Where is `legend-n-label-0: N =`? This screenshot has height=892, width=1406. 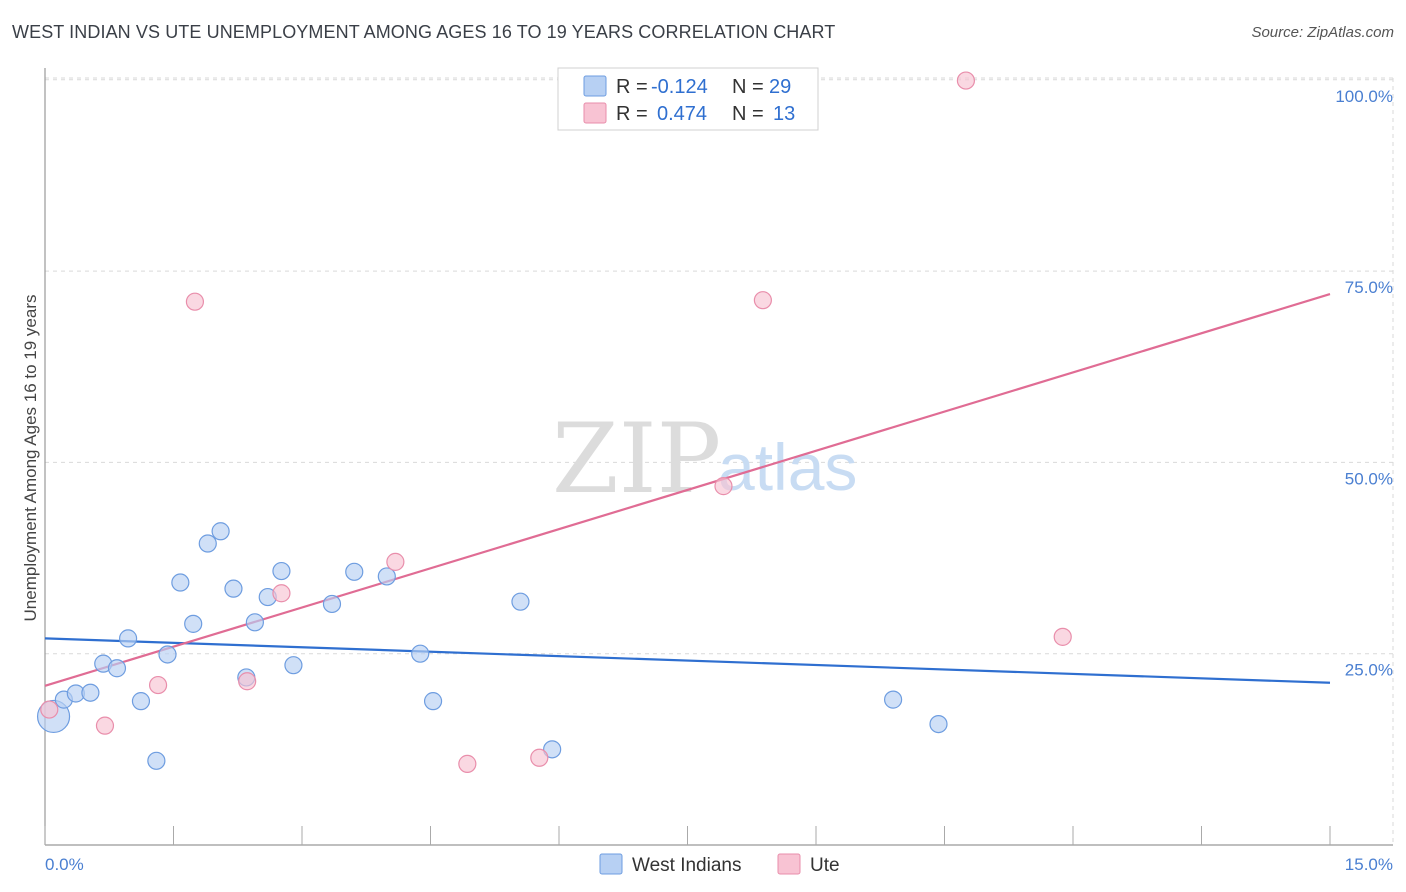
legend-n-label-0: N = is located at coordinates (748, 87).